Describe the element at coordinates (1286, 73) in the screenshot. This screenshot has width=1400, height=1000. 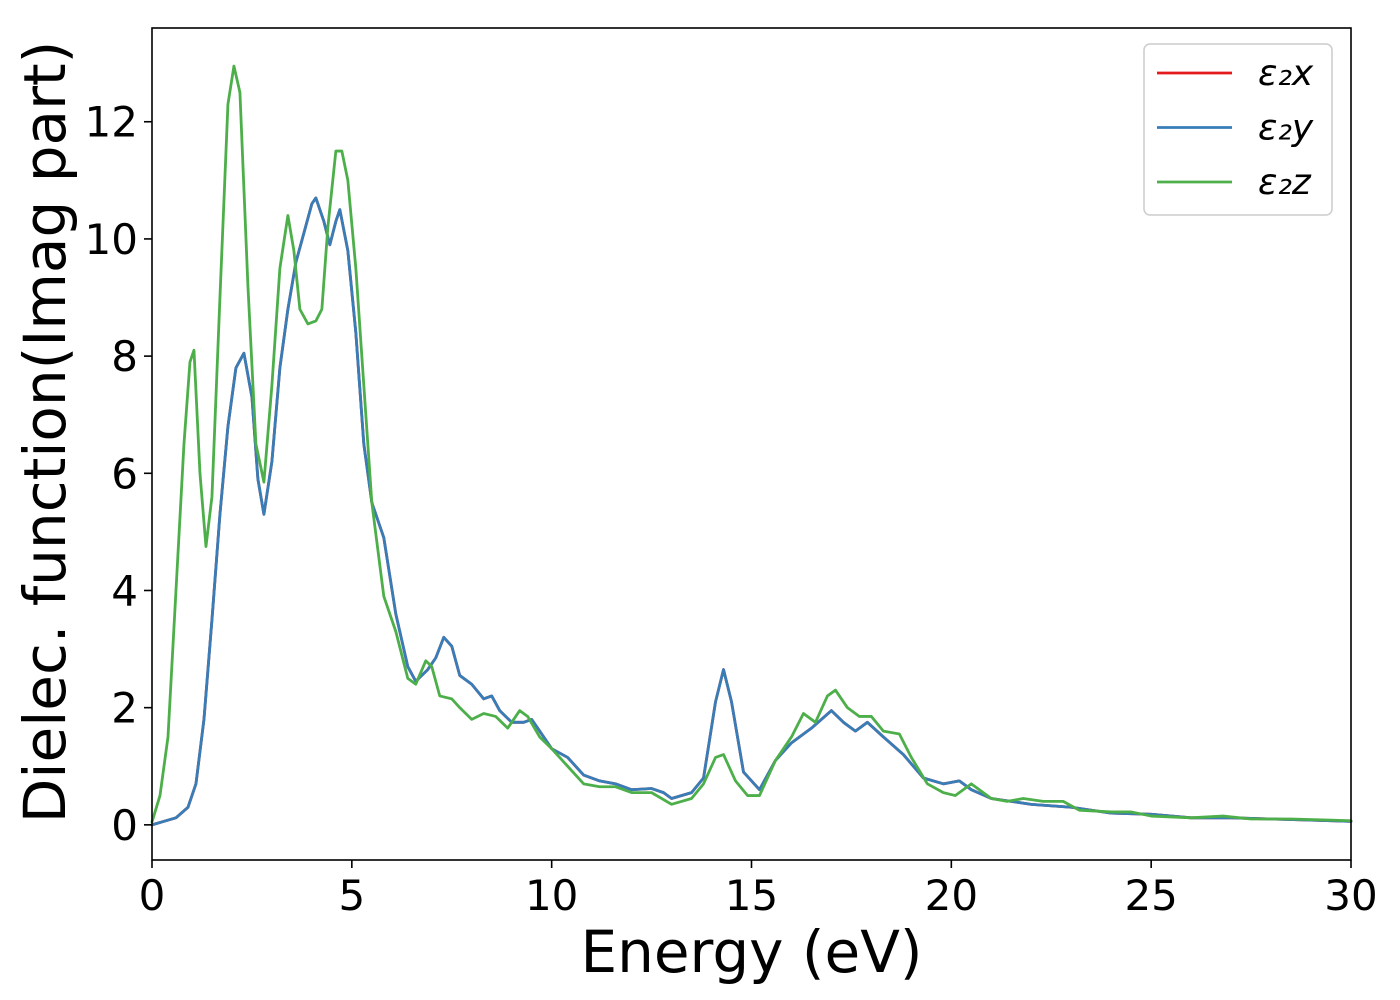
I see `legend-label-0: ε₂x` at that location.